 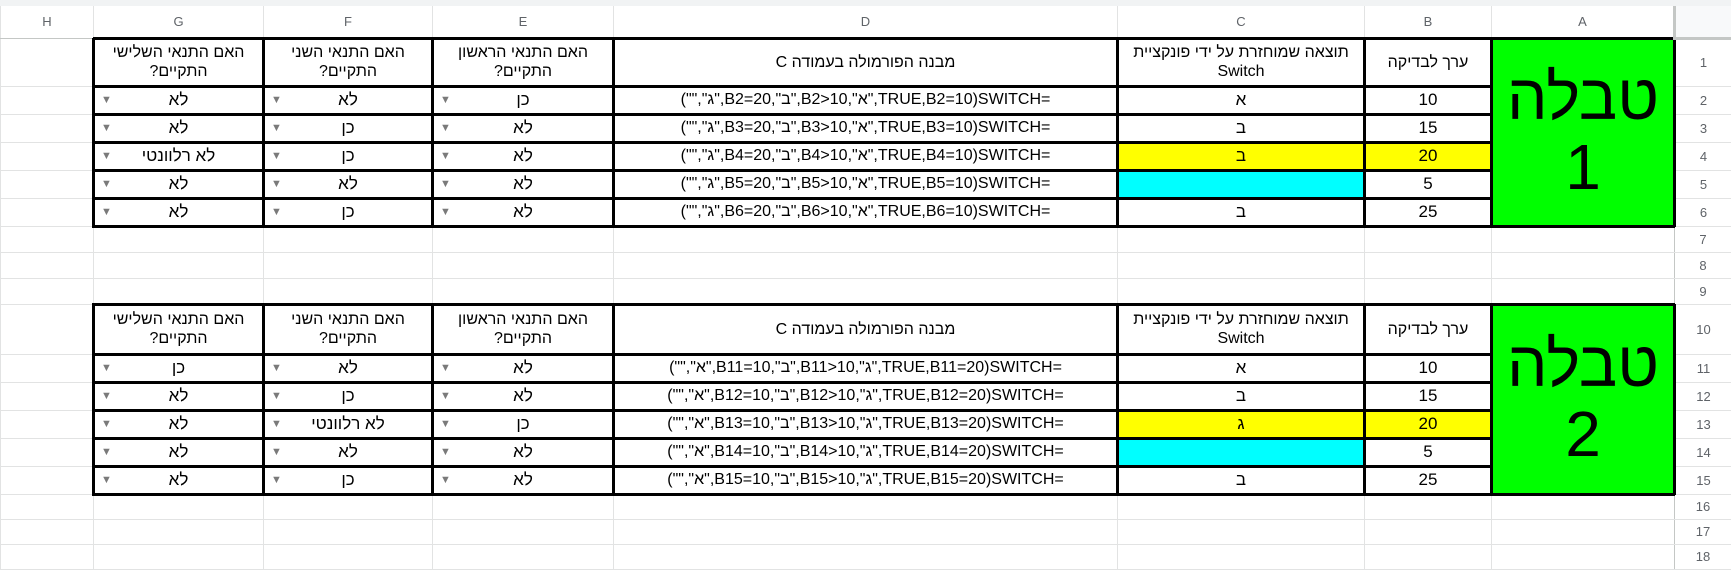 What do you see at coordinates (1428, 184) in the screenshot?
I see `value-cell: 5` at bounding box center [1428, 184].